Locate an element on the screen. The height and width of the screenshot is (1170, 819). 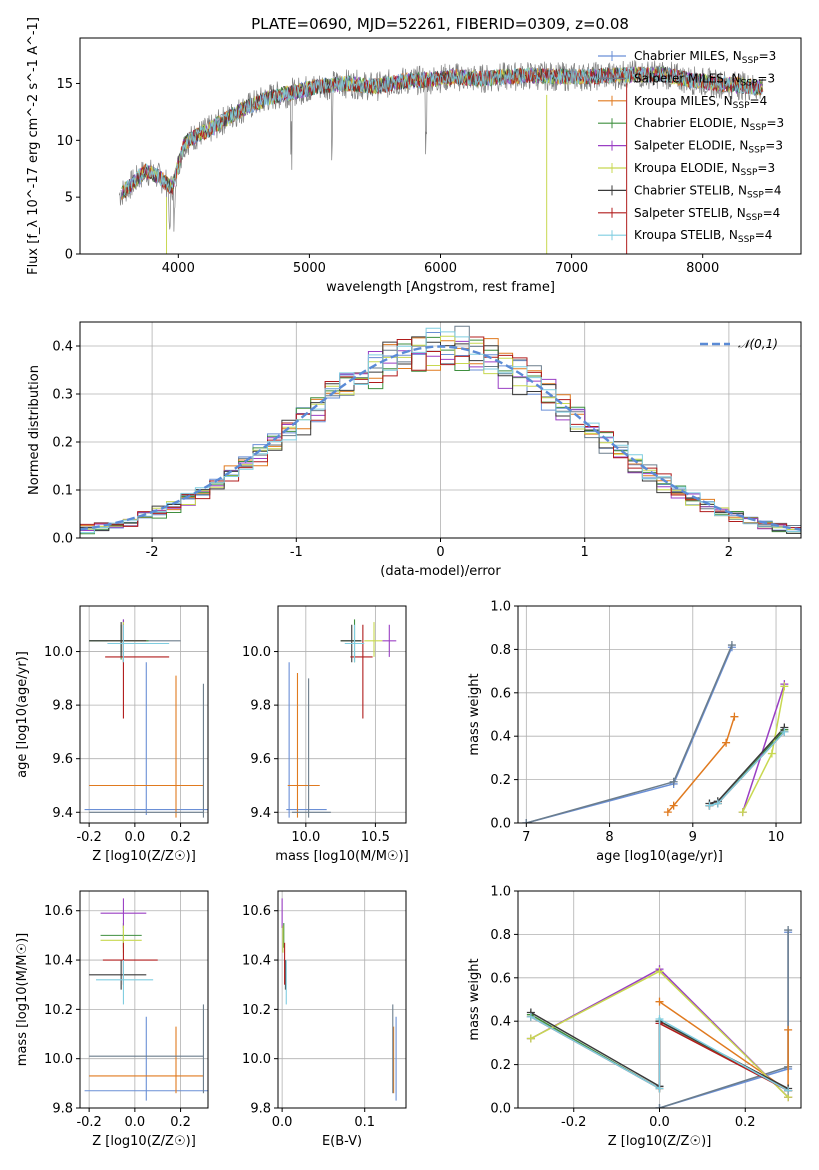
massweight-vs-Z-chart-plot-area is located at coordinates (659, 1017).